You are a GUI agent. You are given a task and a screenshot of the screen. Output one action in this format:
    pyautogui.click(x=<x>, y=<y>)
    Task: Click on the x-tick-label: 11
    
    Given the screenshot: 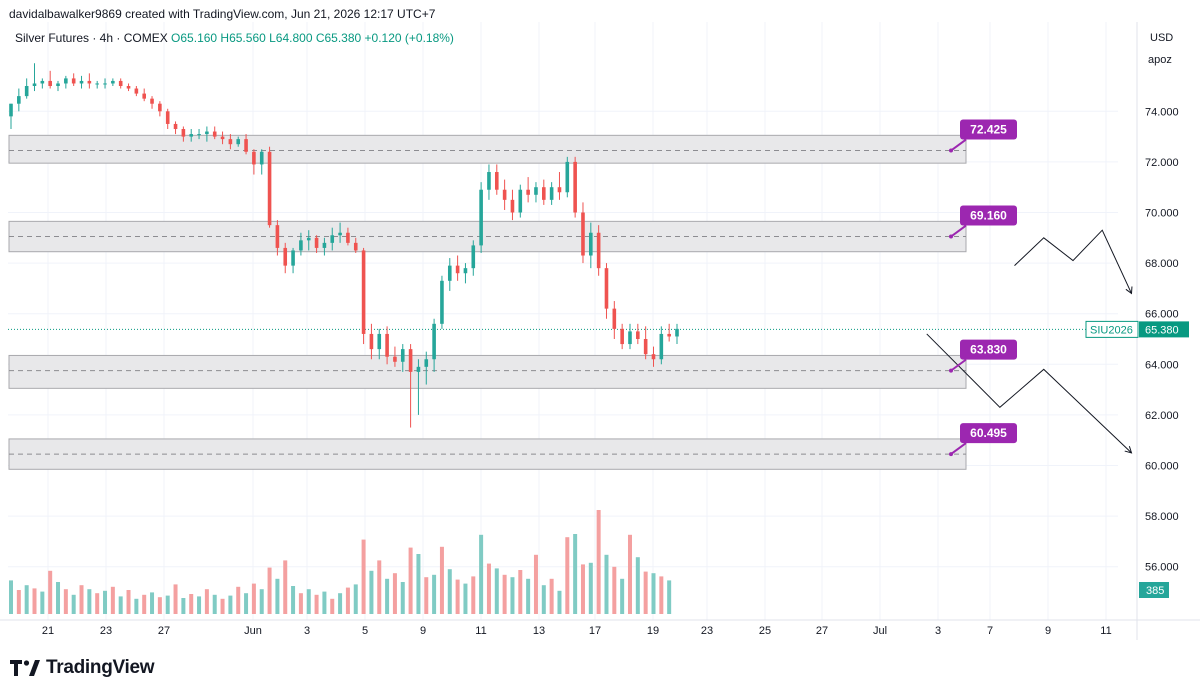 What is the action you would take?
    pyautogui.click(x=480, y=631)
    